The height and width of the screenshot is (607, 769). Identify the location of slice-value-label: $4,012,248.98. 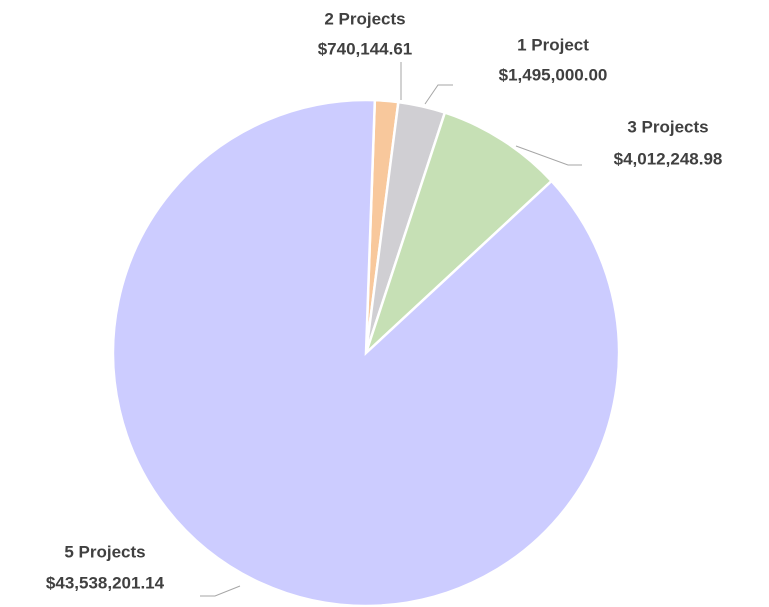
(668, 158).